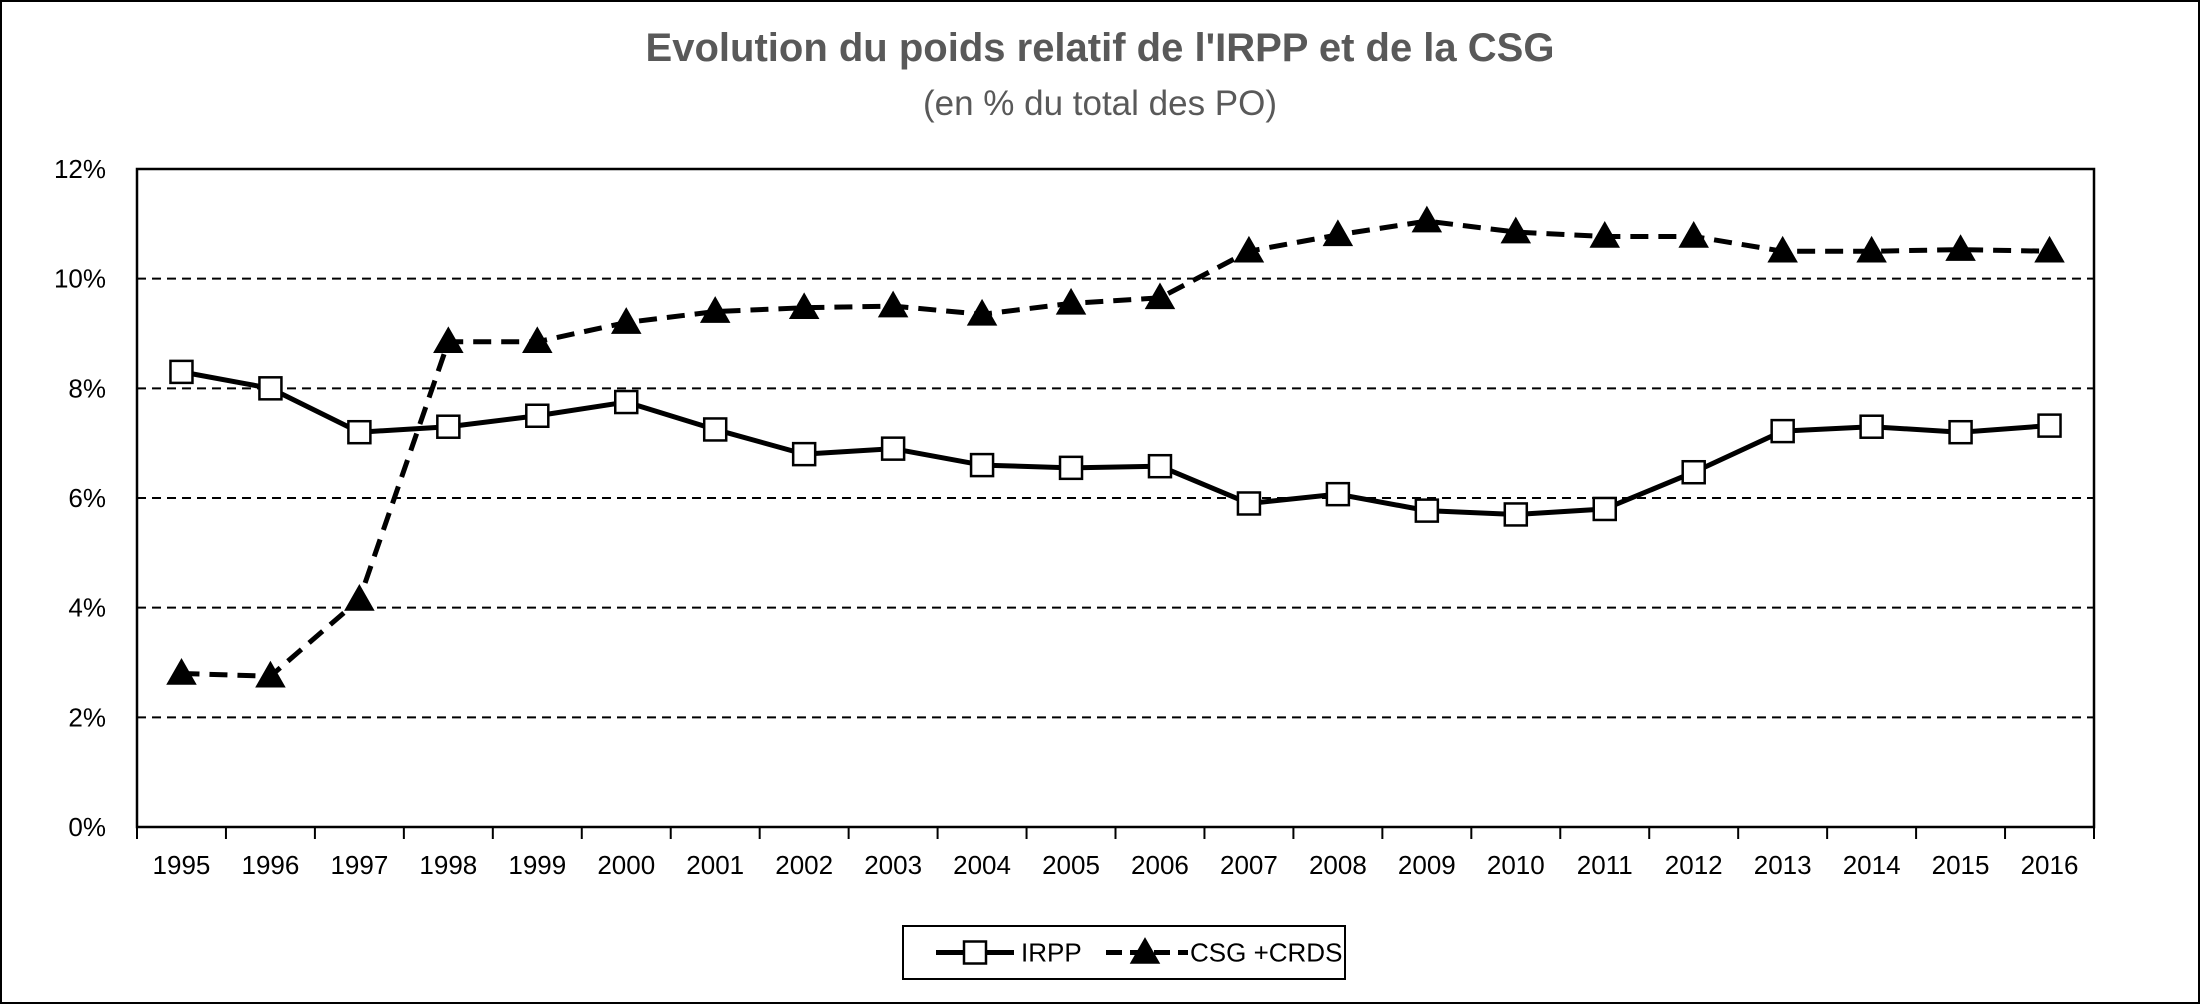 Image resolution: width=2200 pixels, height=1004 pixels. Describe the element at coordinates (975, 952) in the screenshot. I see `legend-marker-irpp` at that location.